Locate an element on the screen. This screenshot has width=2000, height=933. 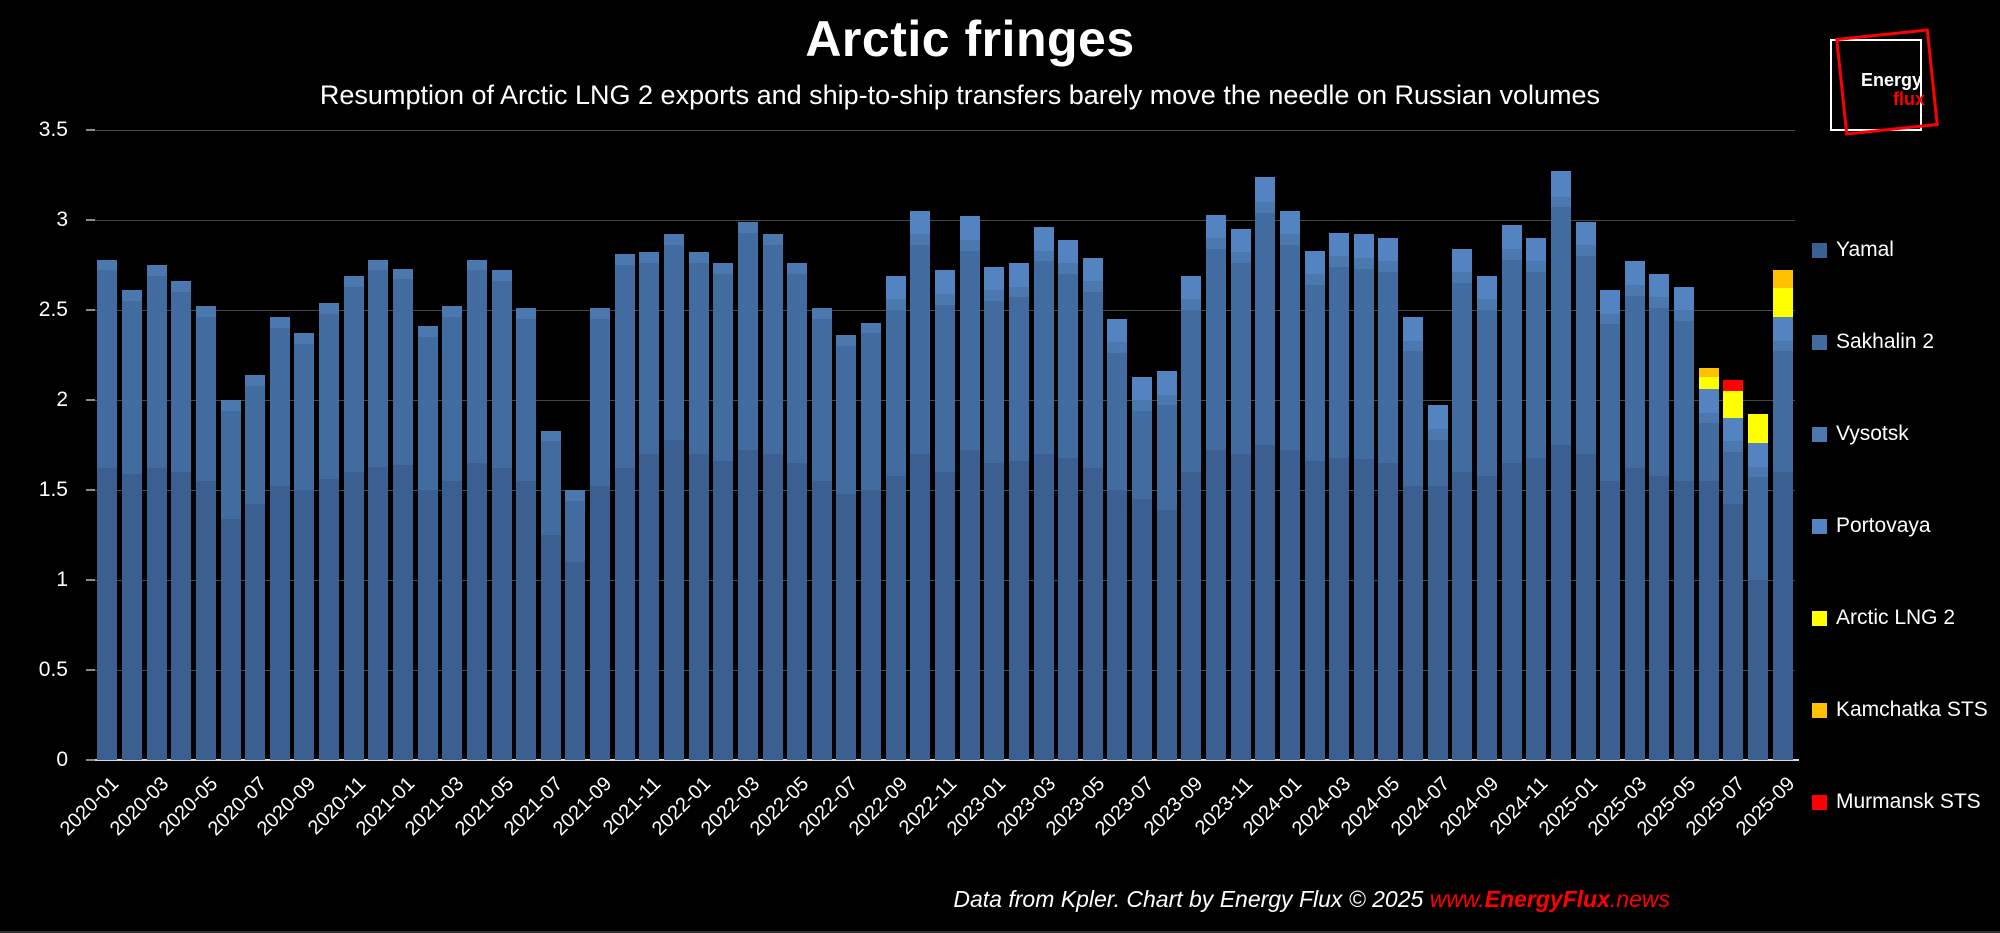
legend-item-kamchatka-sts: Kamchatka STS is located at coordinates (1900, 710).